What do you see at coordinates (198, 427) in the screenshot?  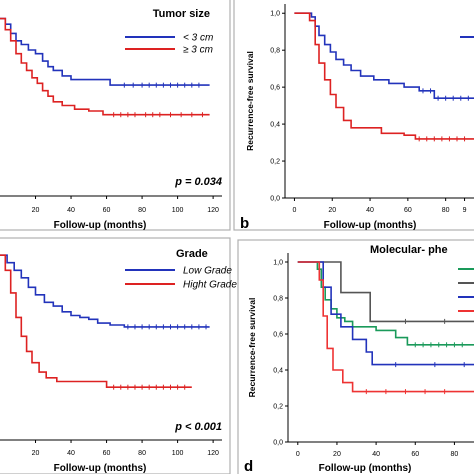 I see `p-value-annotation: p < 0.001` at bounding box center [198, 427].